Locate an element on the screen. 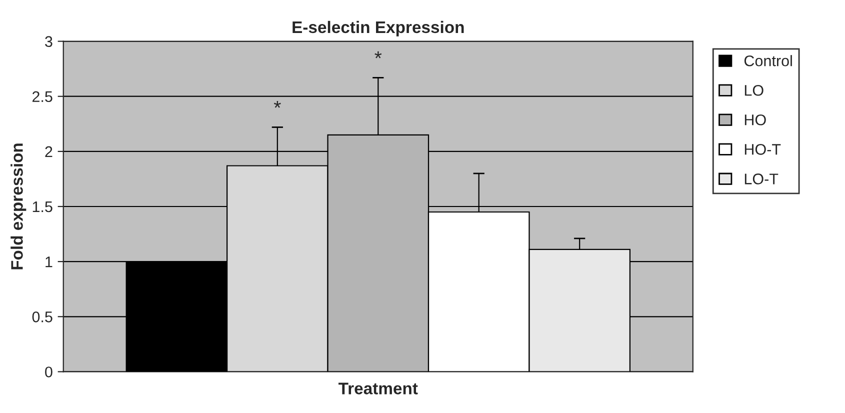 The width and height of the screenshot is (845, 413). y-tick-label: 1 is located at coordinates (49, 262).